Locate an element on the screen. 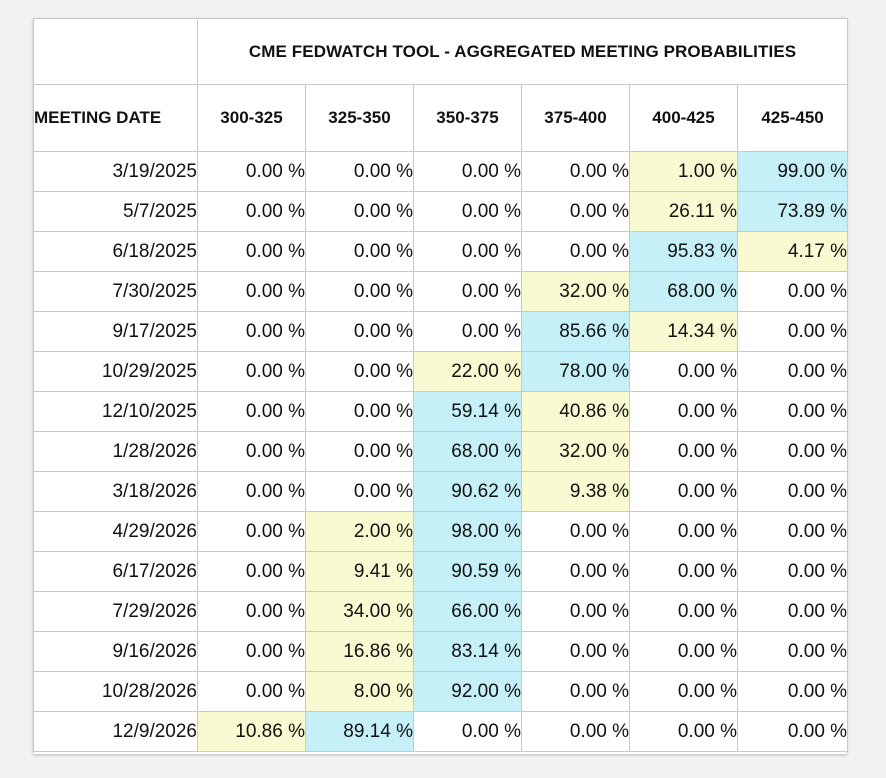 The image size is (886, 778). rate-range-header-325-350: 325-350 is located at coordinates (359, 118).